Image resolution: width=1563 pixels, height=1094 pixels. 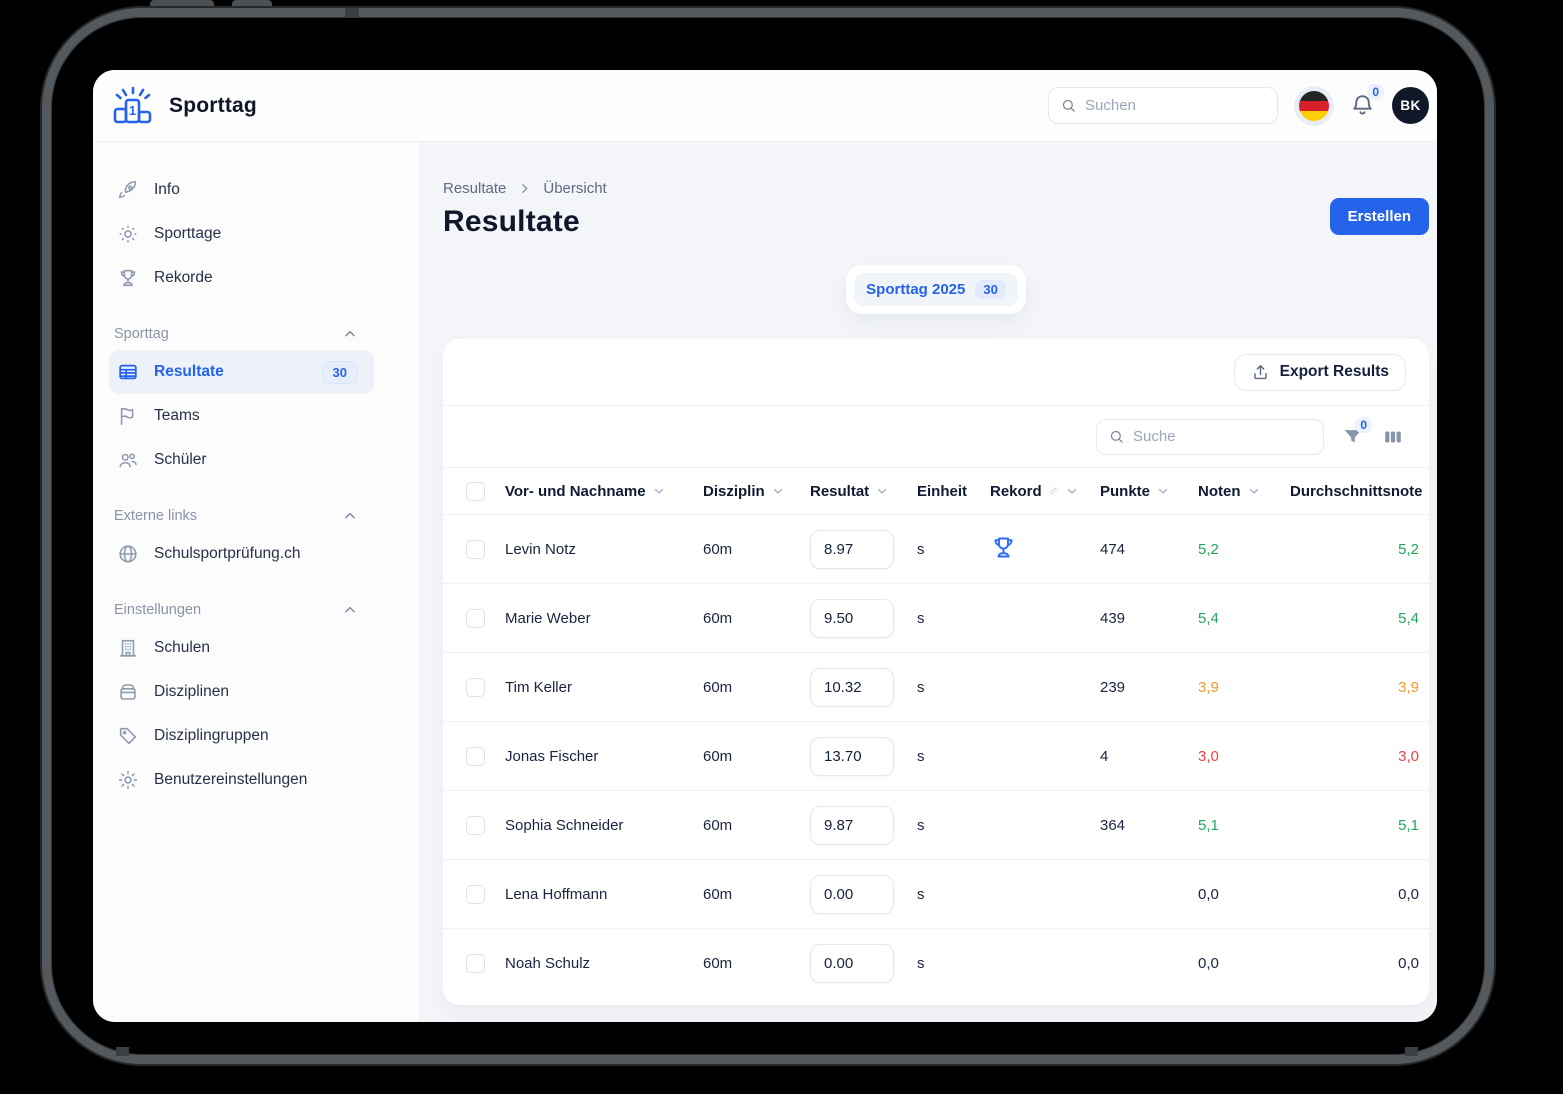 What do you see at coordinates (256, 190) in the screenshot?
I see `sidebar-item-info: Info` at bounding box center [256, 190].